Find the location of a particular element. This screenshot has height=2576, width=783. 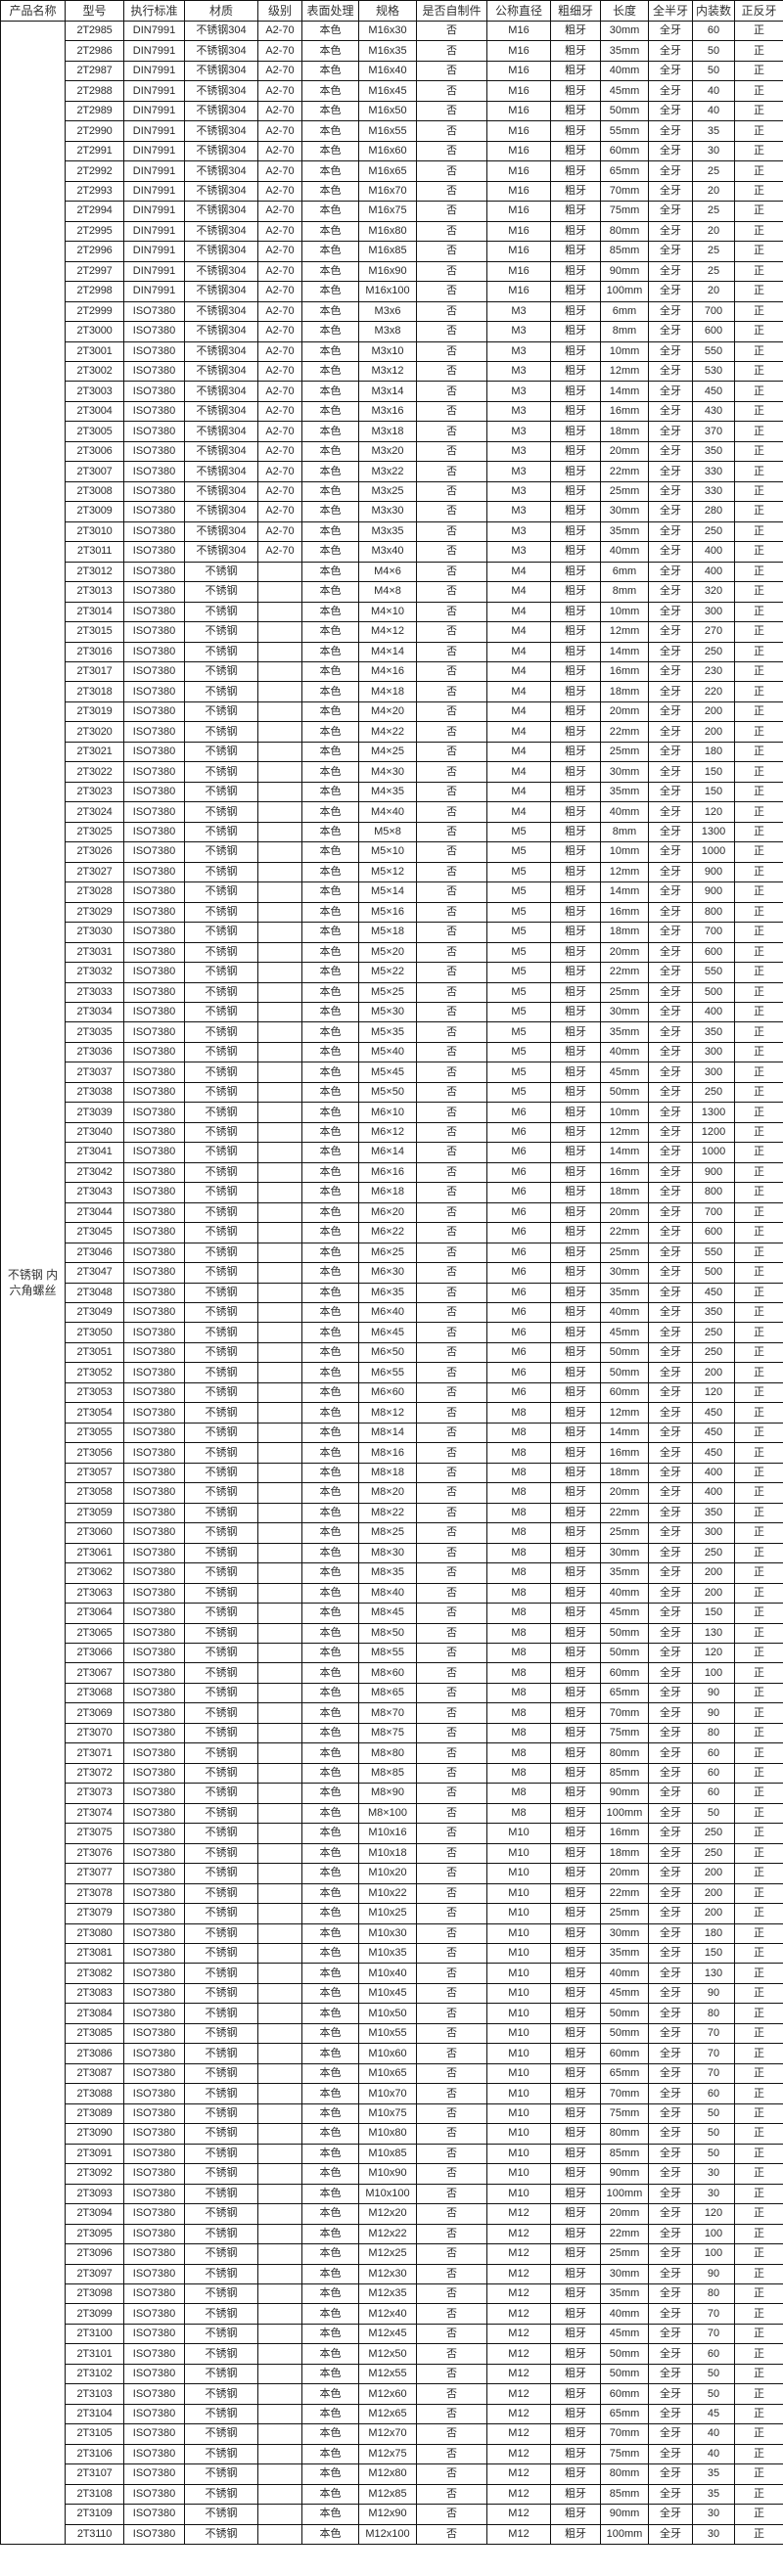

cell-model: 2T3044 is located at coordinates (94, 1212).